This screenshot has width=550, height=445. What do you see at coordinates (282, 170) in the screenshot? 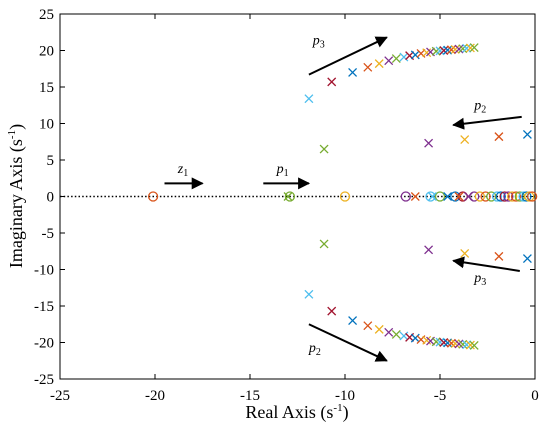
I see `annotation-label: p1` at bounding box center [282, 170].